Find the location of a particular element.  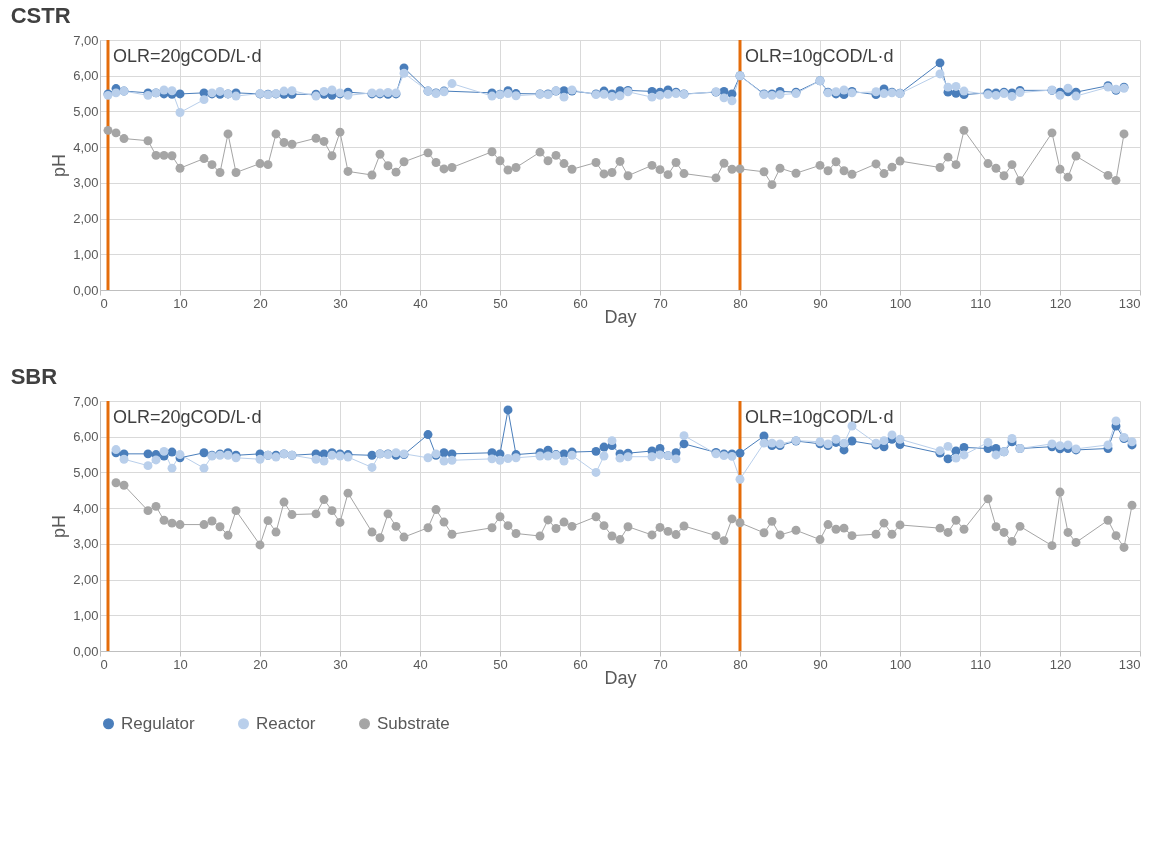

legend-label: Regulator is located at coordinates (158, 723).